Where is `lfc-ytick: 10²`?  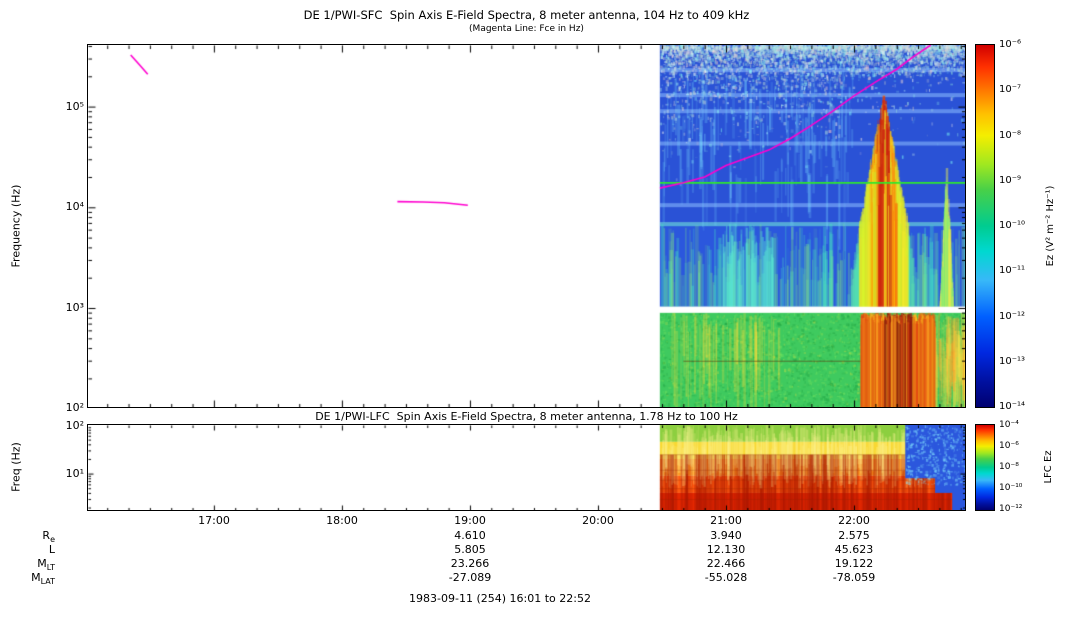 lfc-ytick: 10² is located at coordinates (74, 425).